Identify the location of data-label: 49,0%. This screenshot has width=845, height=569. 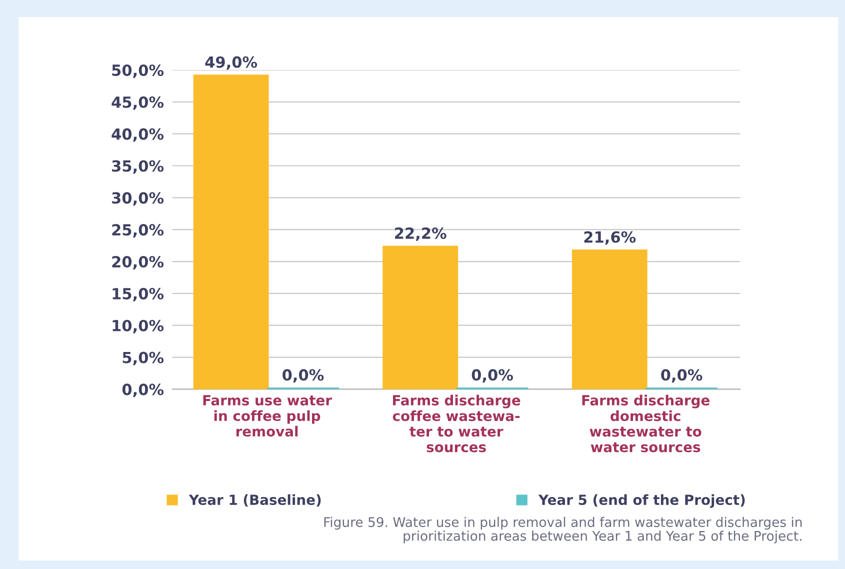
(231, 63).